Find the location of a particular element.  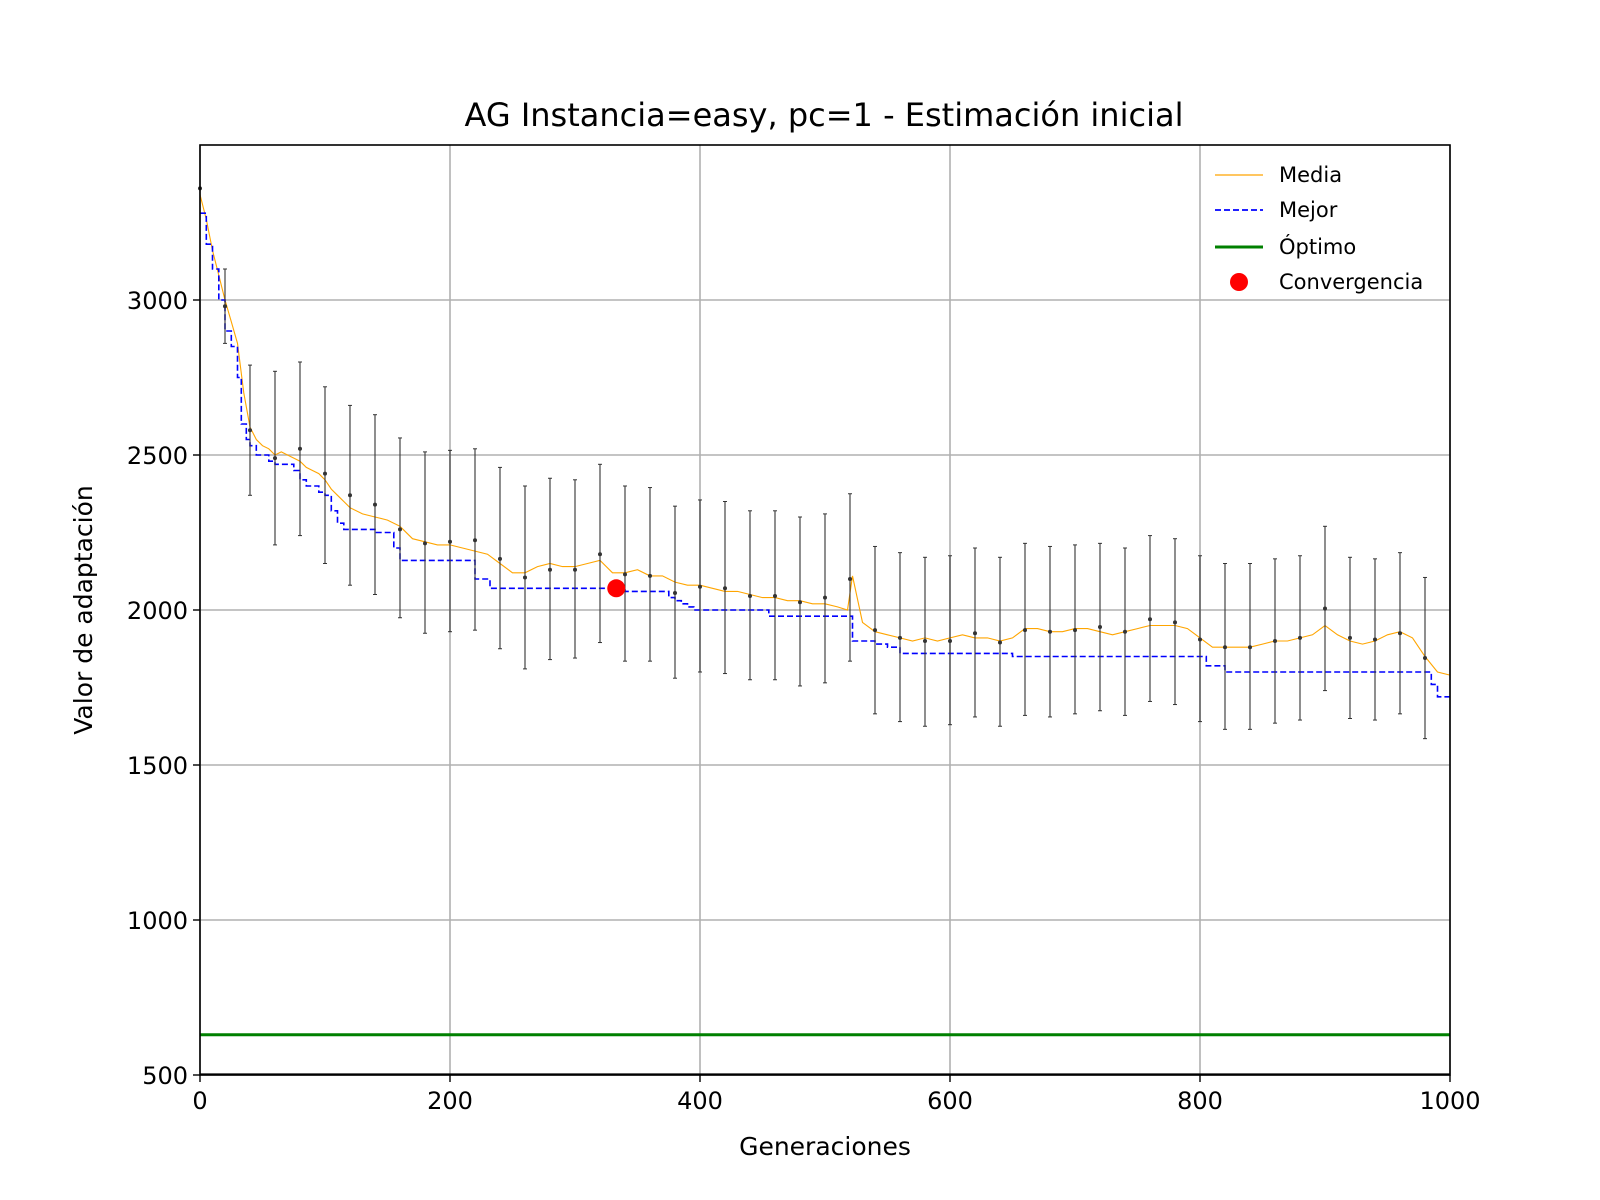

legend: Media Mejor Óptimo Convergencia is located at coordinates (1319, 228).